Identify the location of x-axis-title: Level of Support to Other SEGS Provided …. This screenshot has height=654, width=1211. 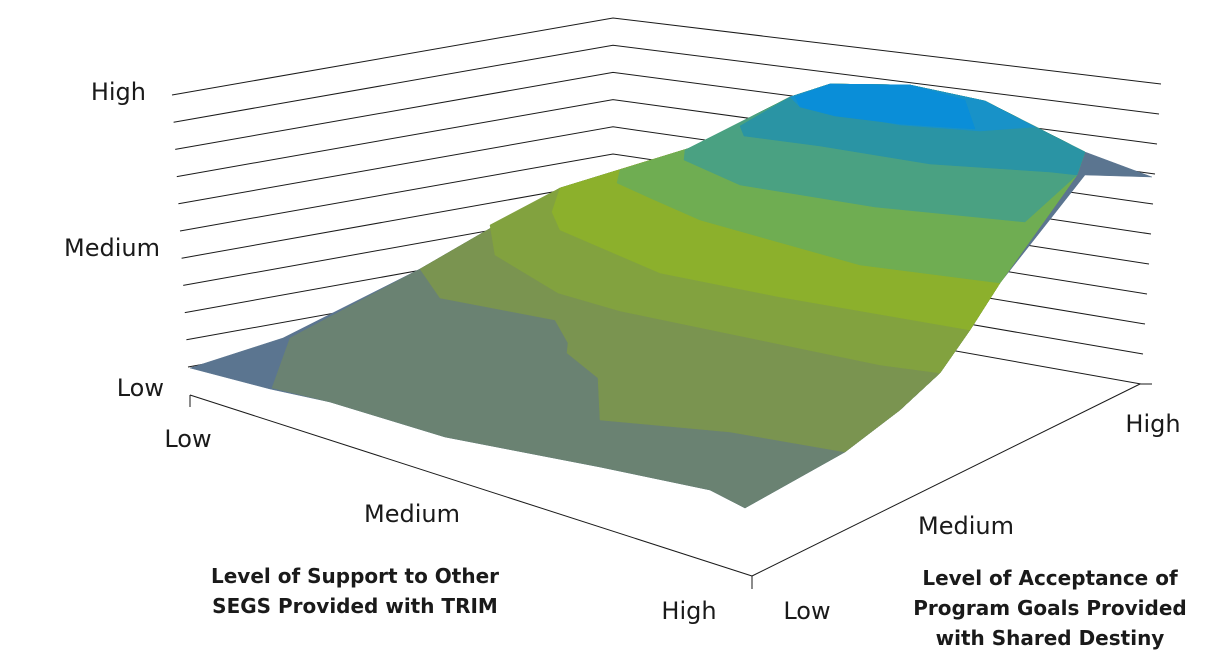
(355, 591).